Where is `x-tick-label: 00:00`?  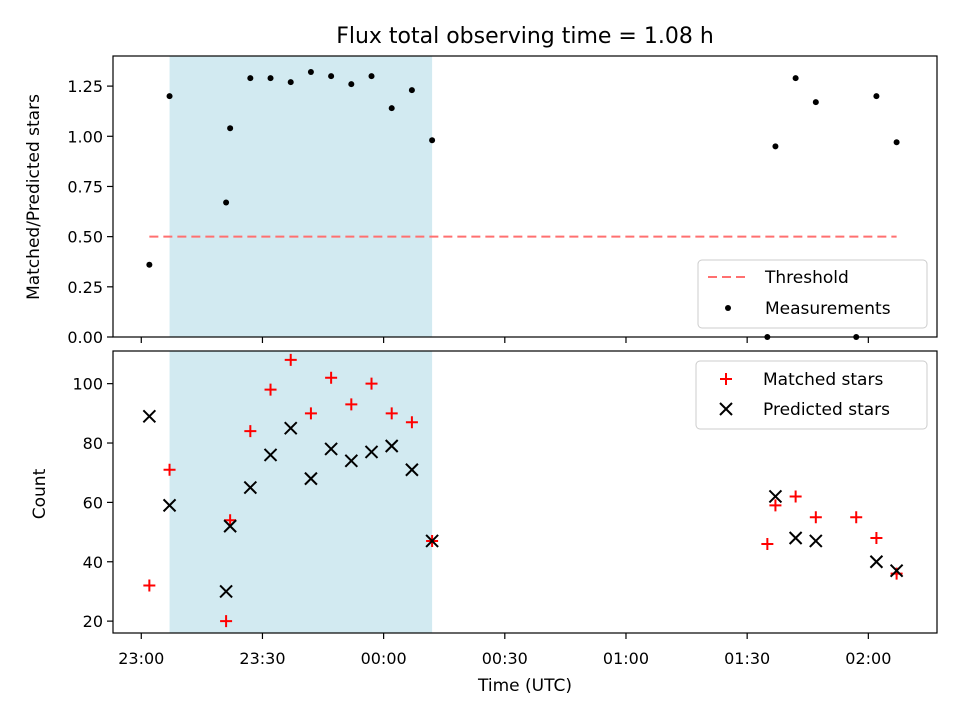 x-tick-label: 00:00 is located at coordinates (384, 658).